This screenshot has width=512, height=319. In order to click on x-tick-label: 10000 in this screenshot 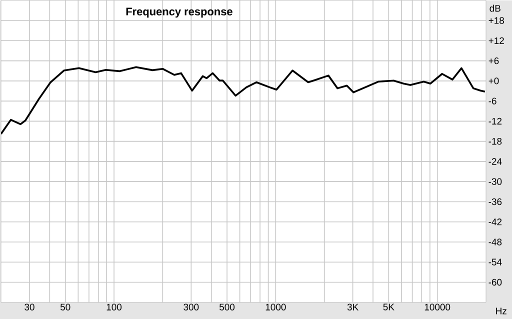, I will do `click(437, 307)`.